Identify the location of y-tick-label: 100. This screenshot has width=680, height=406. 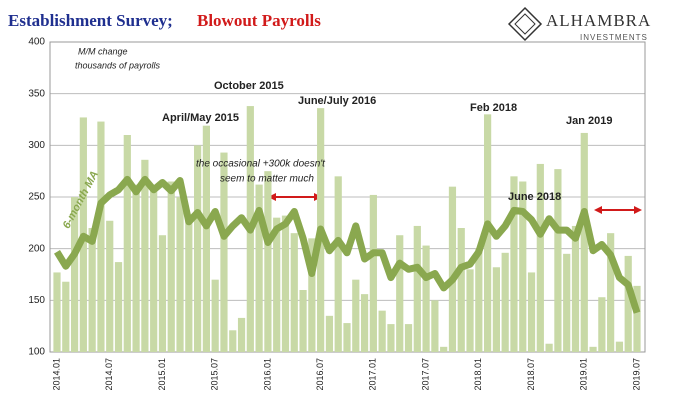
(36, 352).